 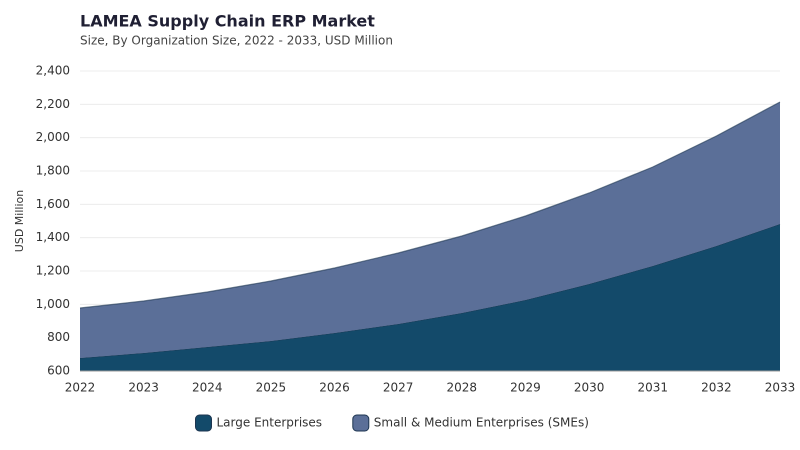 I want to click on y-tick-label: 2,200, so click(x=53, y=104).